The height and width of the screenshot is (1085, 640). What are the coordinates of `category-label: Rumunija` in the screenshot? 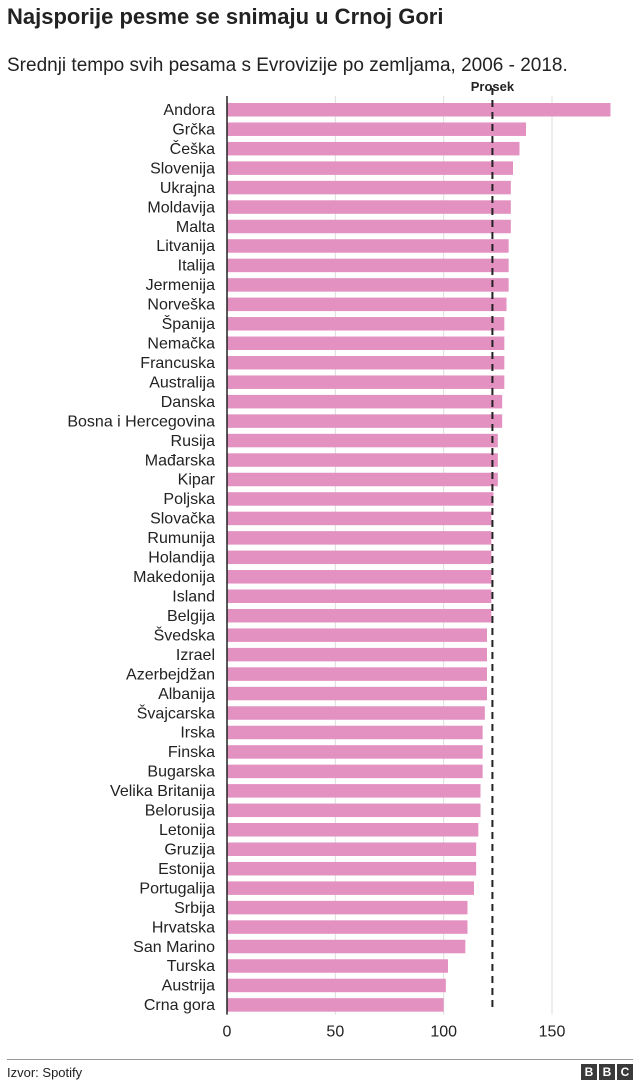 It's located at (181, 538).